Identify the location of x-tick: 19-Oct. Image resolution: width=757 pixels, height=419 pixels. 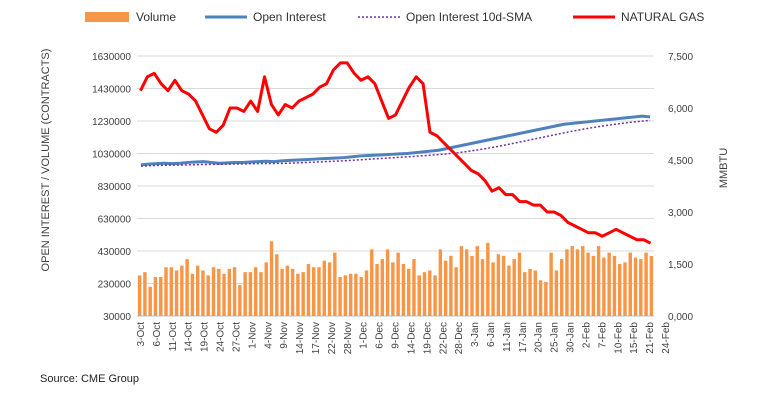
(205, 337).